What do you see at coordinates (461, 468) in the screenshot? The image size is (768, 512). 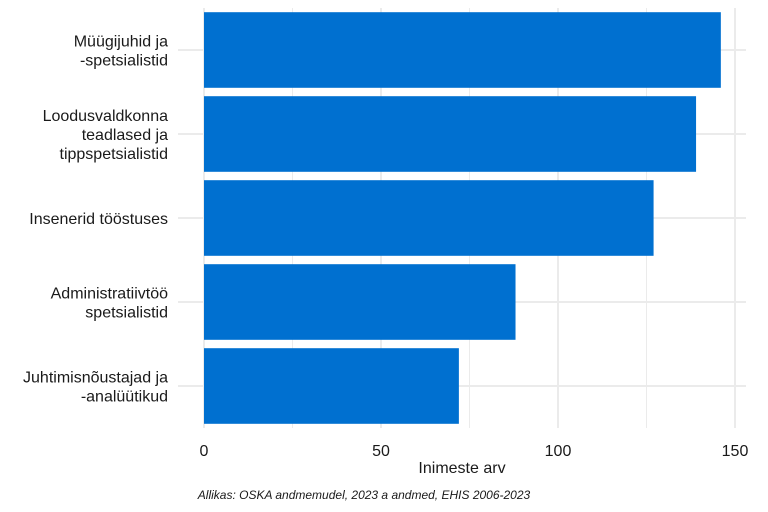 I see `x-axis-title: Inimeste arv` at bounding box center [461, 468].